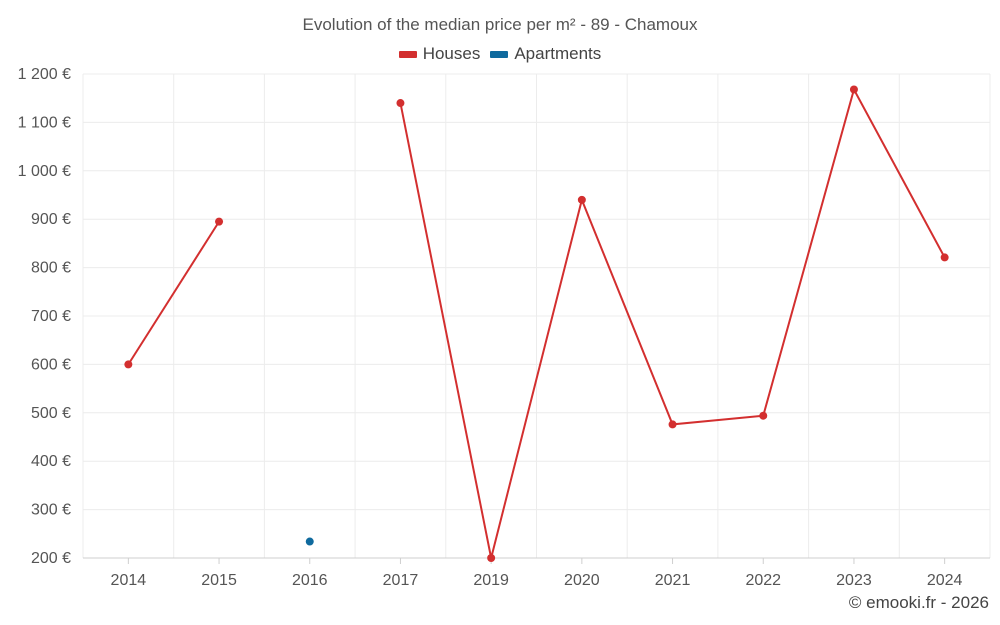 Image resolution: width=1000 pixels, height=625 pixels. What do you see at coordinates (219, 580) in the screenshot?
I see `x-tick-label: 2015` at bounding box center [219, 580].